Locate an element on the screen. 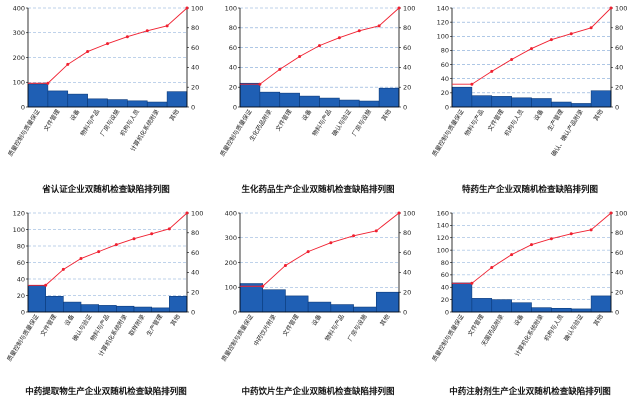 The height and width of the screenshot is (405, 636). chart-3-title: 特药生产企业双随机检查缺陷排列图 is located at coordinates (529, 190).